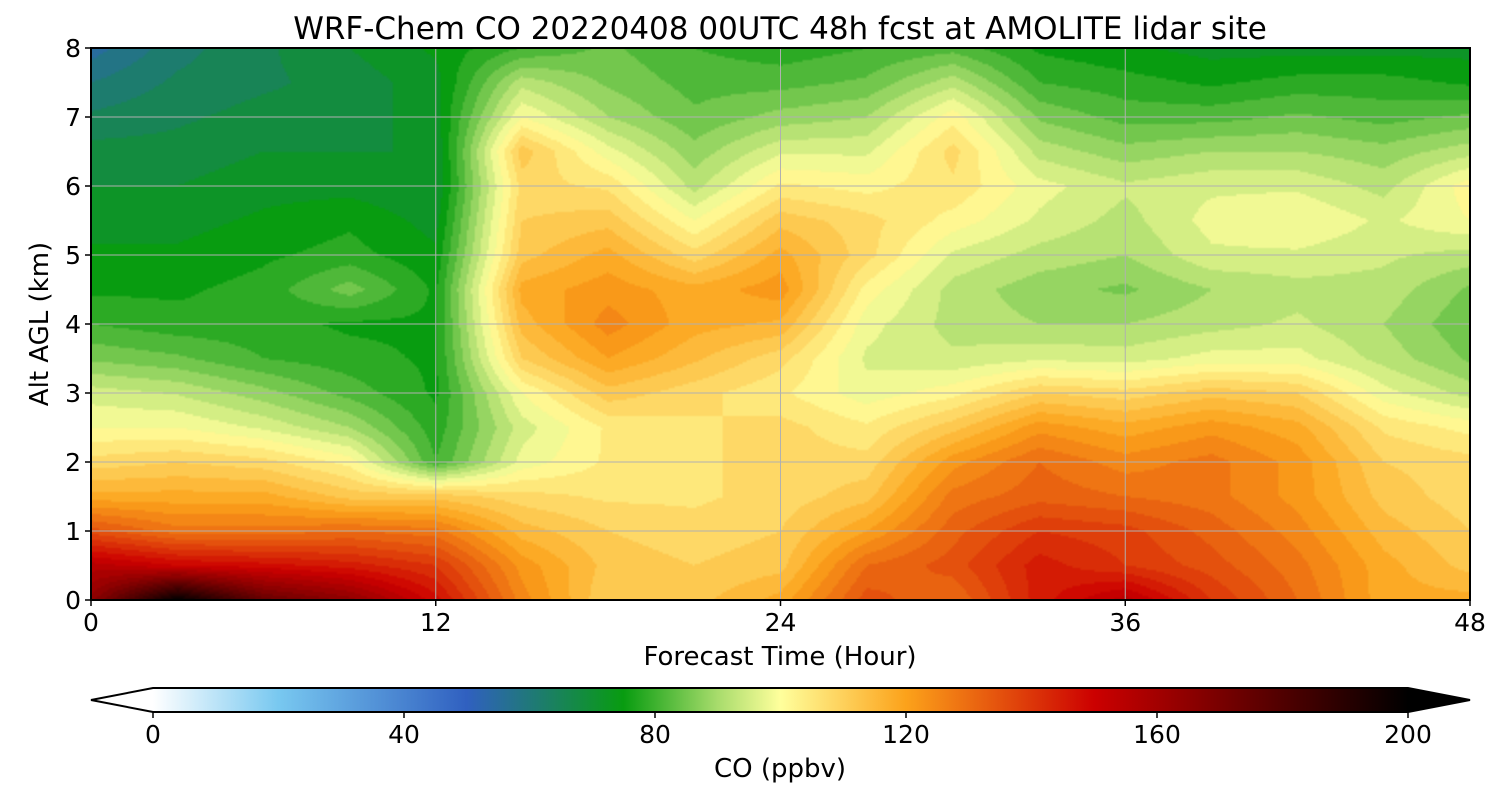 The image size is (1500, 800). I want to click on y-tick-label: 7, so click(73, 117).